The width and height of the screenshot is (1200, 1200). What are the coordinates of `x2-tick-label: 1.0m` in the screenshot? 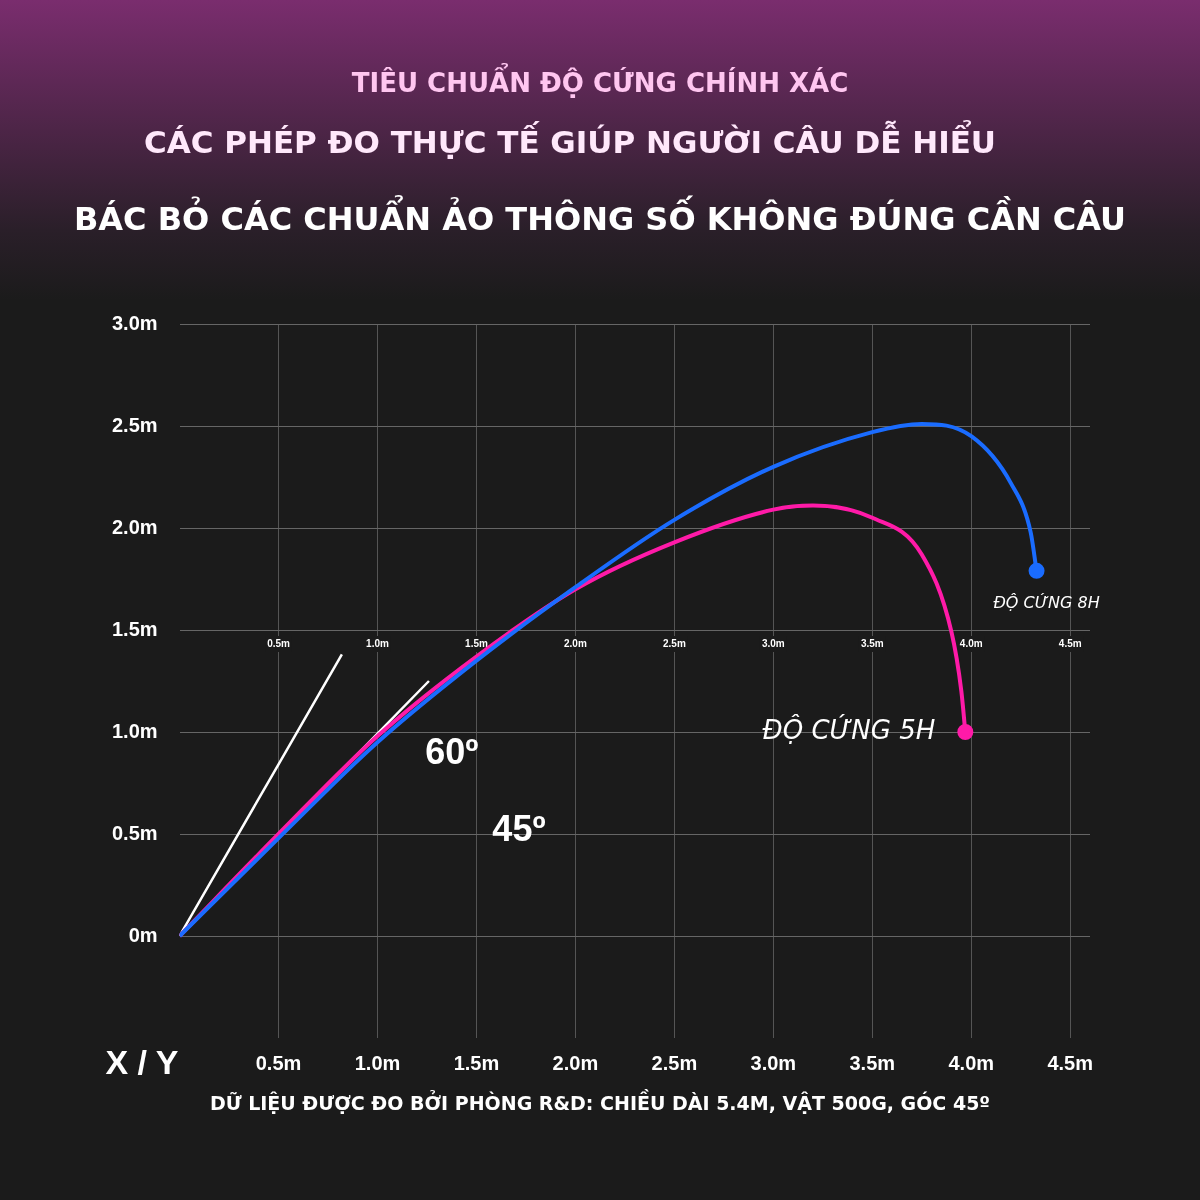 It's located at (377, 643).